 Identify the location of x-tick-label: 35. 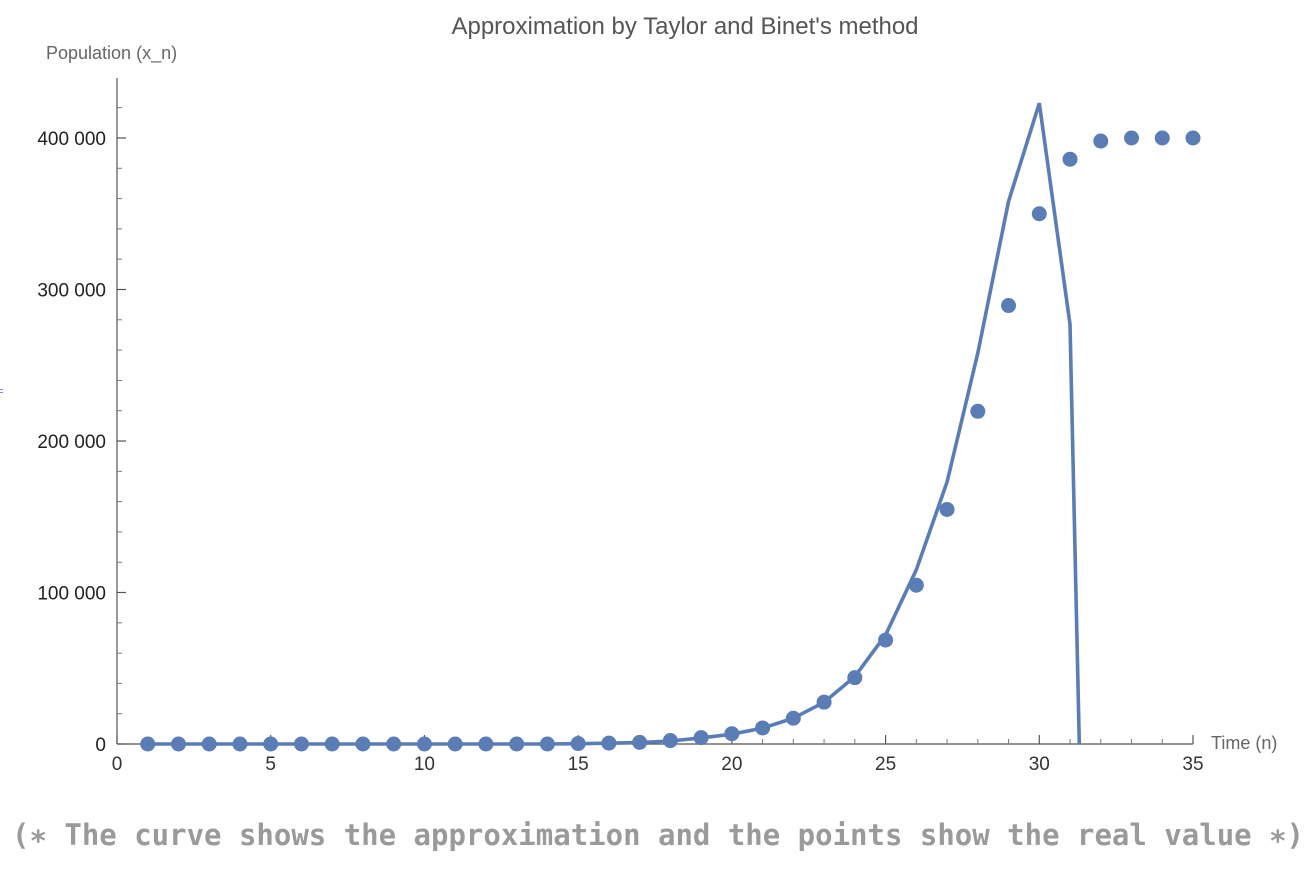
(1192, 764).